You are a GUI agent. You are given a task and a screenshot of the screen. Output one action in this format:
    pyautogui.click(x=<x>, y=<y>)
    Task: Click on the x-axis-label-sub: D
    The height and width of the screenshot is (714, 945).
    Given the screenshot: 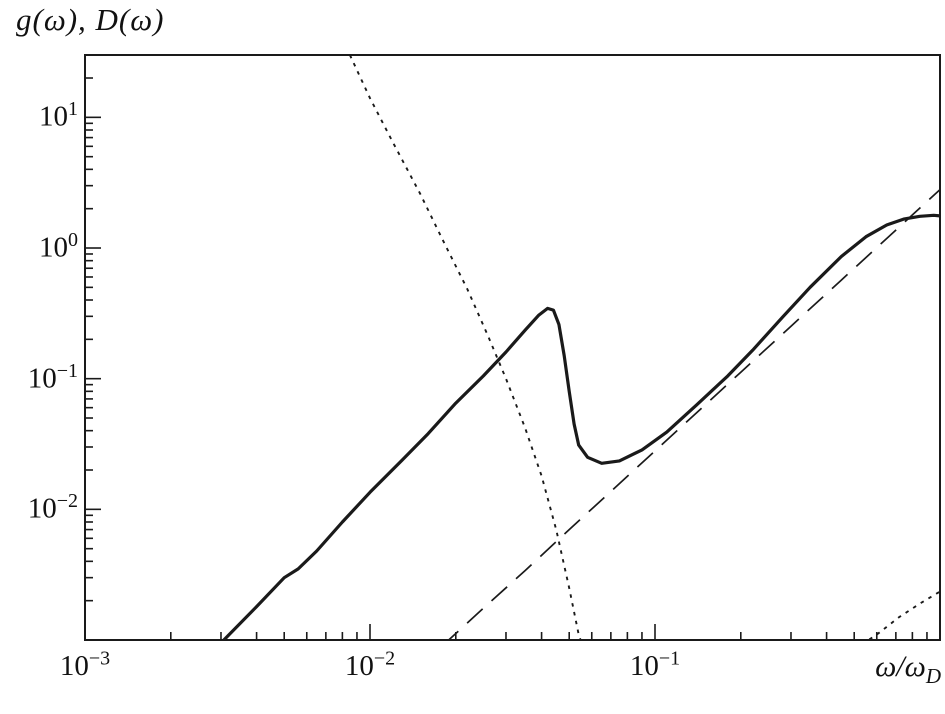 What is the action you would take?
    pyautogui.click(x=933, y=676)
    